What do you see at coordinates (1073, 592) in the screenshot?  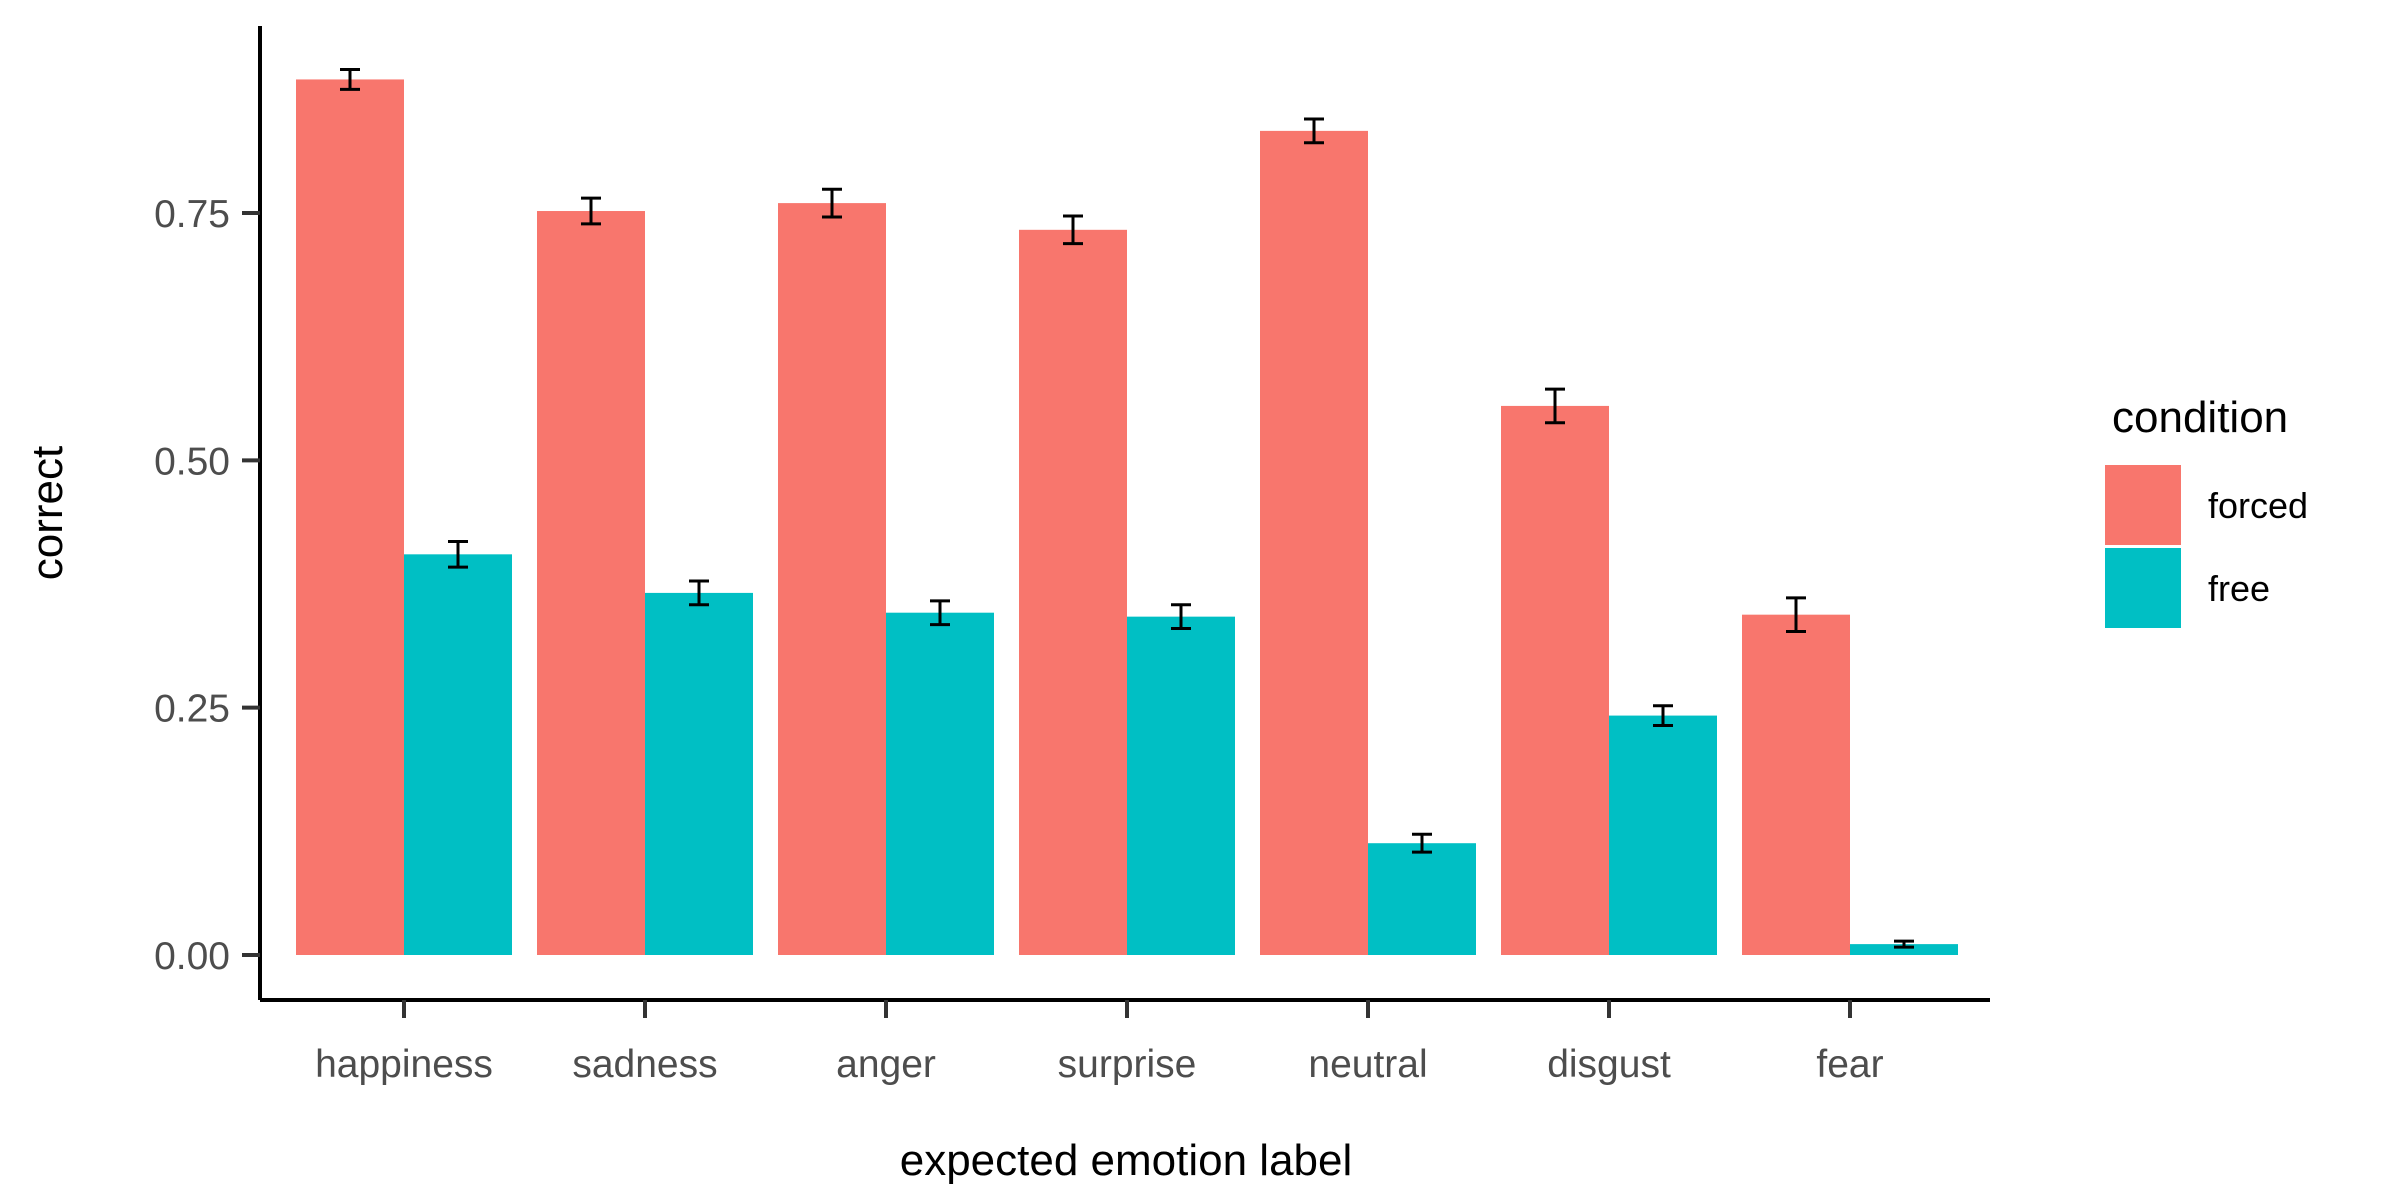 I see `bar-forced-surprise` at bounding box center [1073, 592].